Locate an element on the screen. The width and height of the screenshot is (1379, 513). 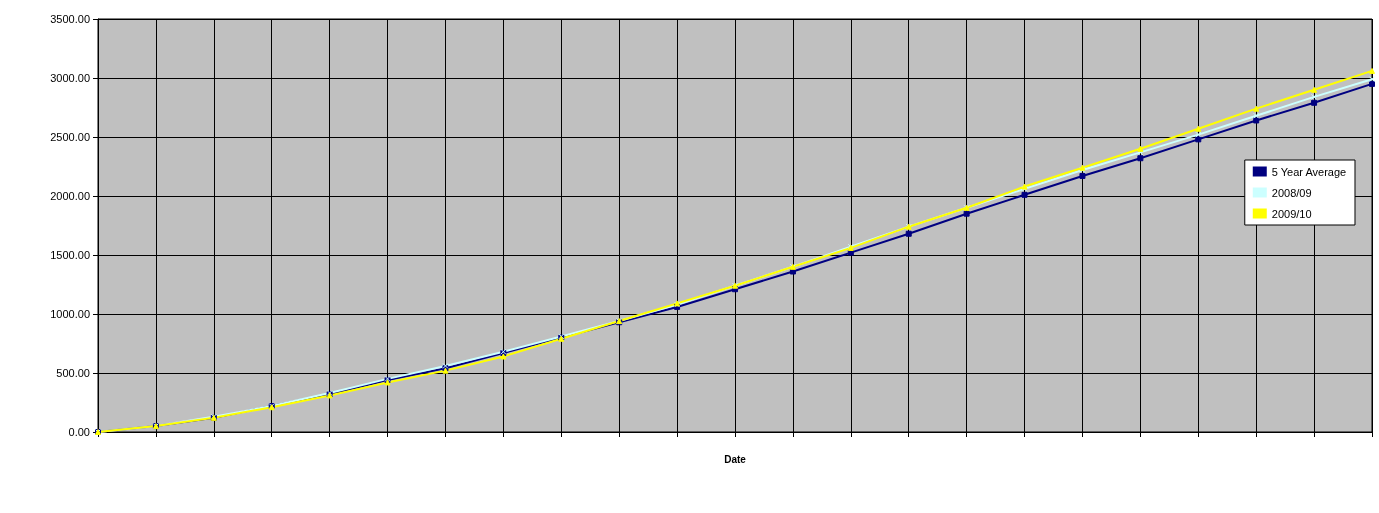
legend-label: 5 Year Average is located at coordinates (1309, 171).